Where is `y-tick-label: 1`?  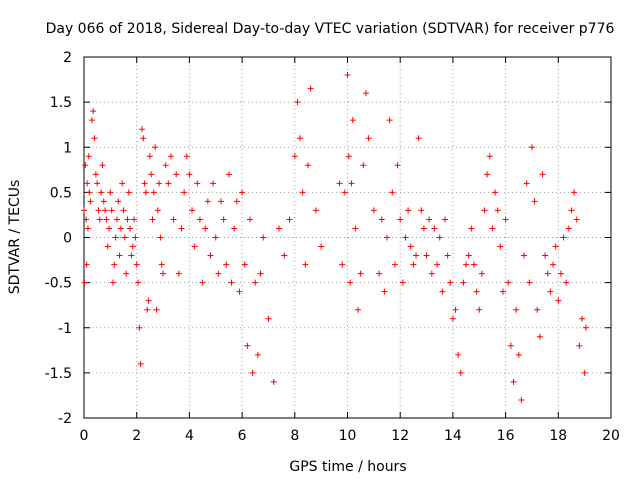
y-tick-label: 1 is located at coordinates (67, 148).